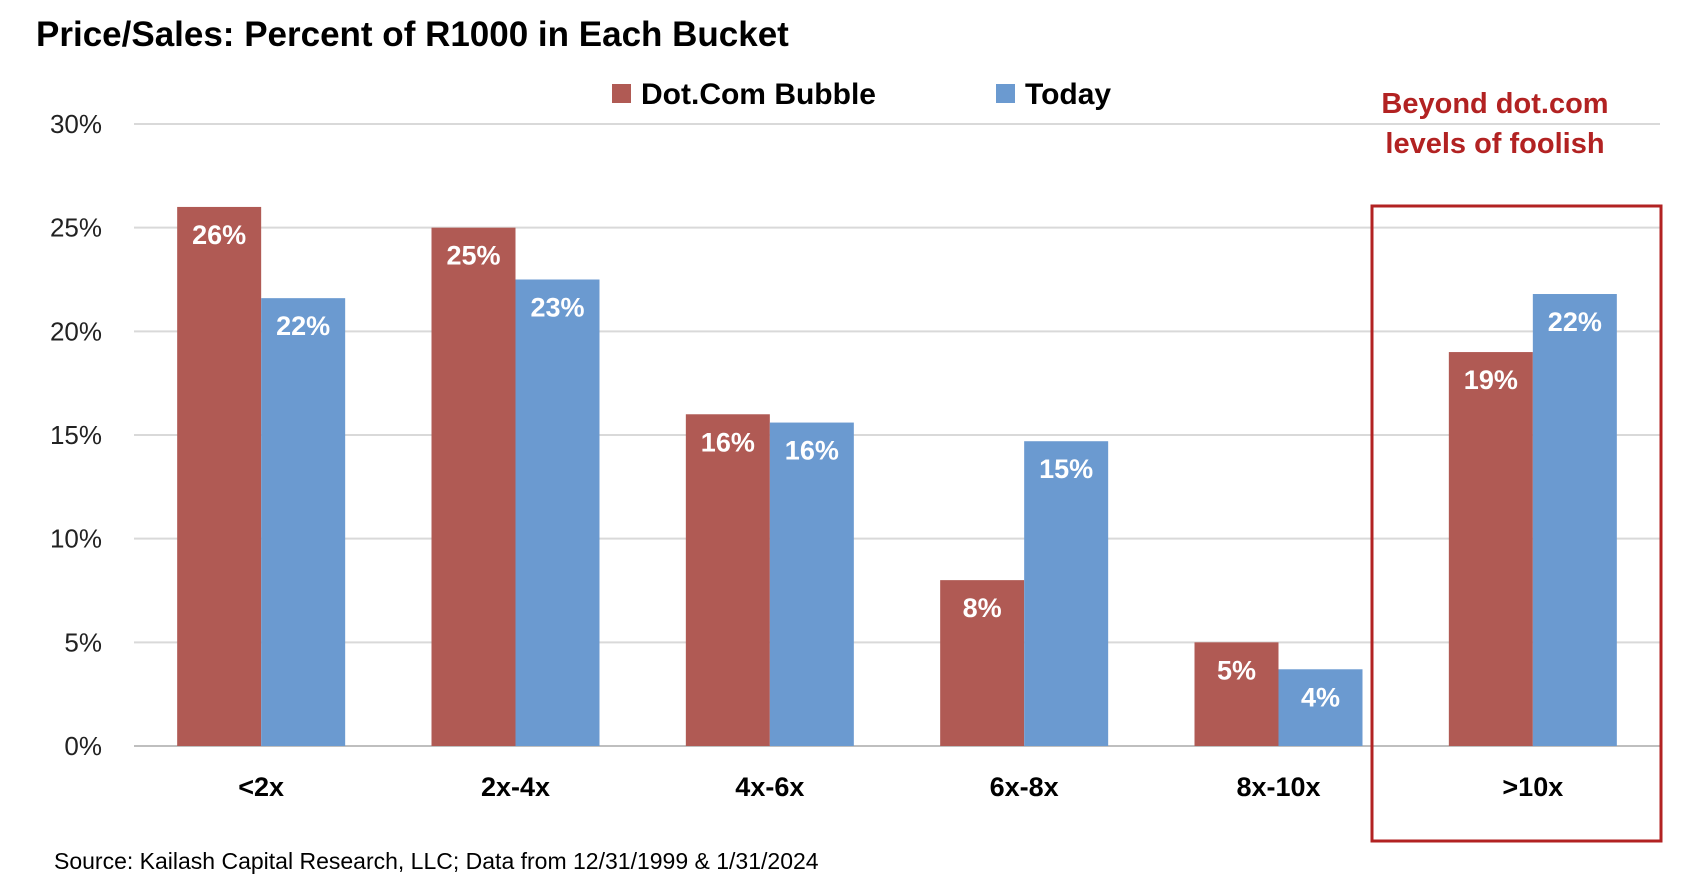 The width and height of the screenshot is (1696, 884). Describe the element at coordinates (1236, 670) in the screenshot. I see `data-label: 5%` at that location.